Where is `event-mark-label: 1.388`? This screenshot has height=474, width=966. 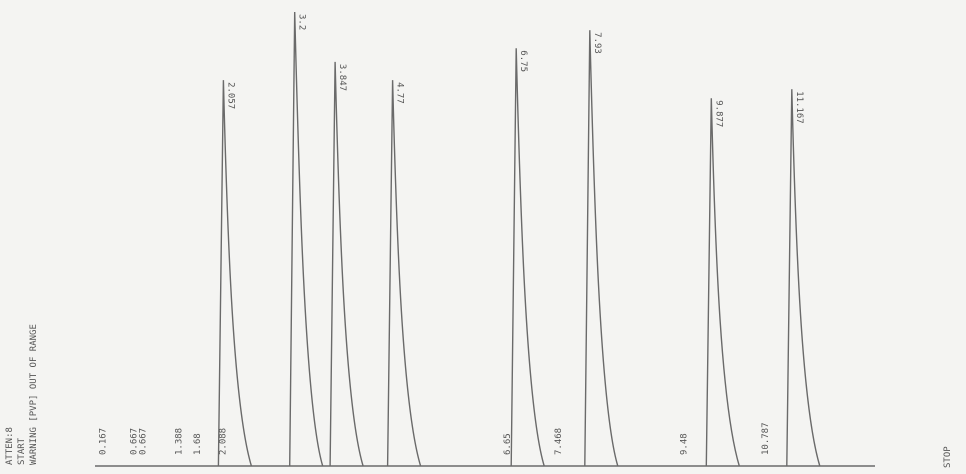 event-mark-label: 1.388 is located at coordinates (180, 441).